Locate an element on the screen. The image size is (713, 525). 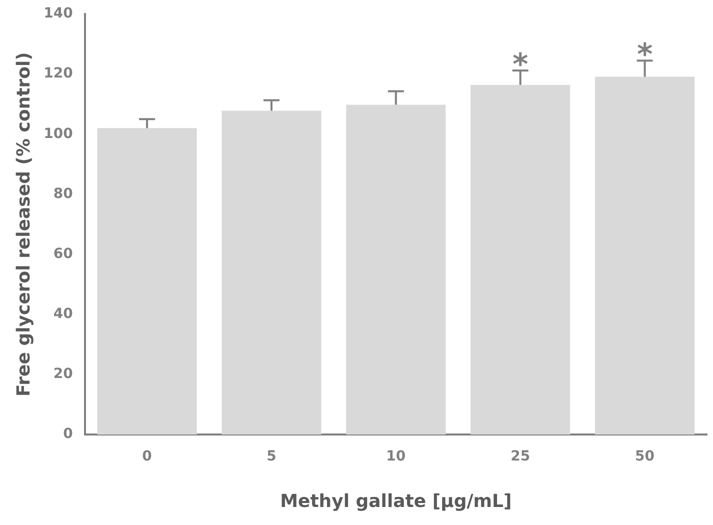
x-tick-label: 5 is located at coordinates (271, 456).